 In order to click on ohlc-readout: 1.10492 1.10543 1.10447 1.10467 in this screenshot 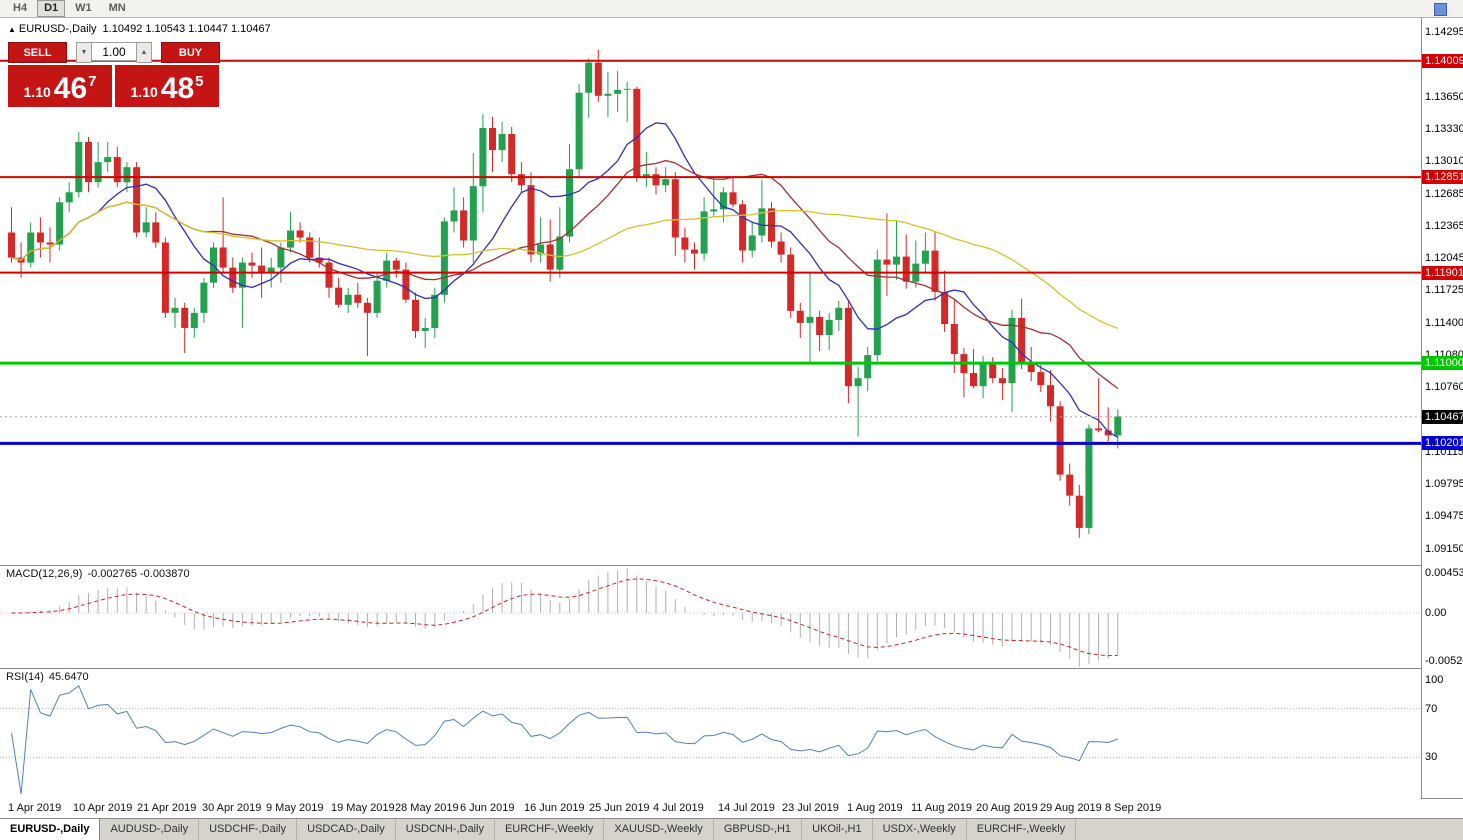, I will do `click(186, 29)`.